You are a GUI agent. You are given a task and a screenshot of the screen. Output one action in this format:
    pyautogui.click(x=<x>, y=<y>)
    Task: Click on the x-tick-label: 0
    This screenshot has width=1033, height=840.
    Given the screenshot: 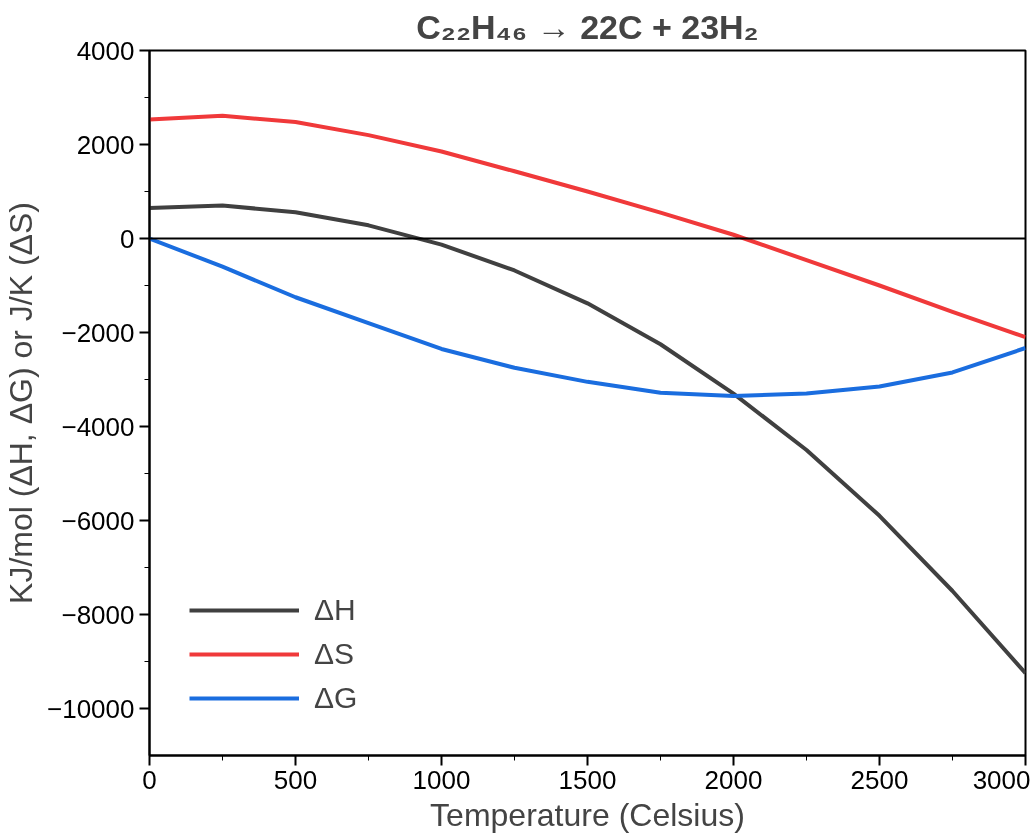 What is the action you would take?
    pyautogui.click(x=149, y=779)
    